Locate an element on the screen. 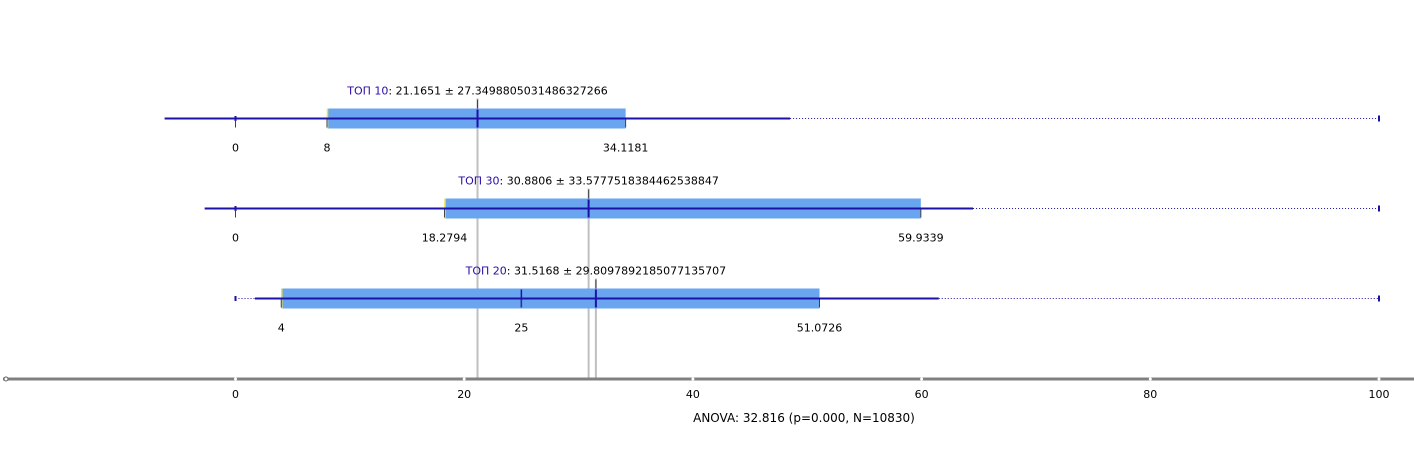 This screenshot has height=467, width=1414. anova-summary: ANOVA: 32.816 (p=0.000, N=10830) is located at coordinates (804, 418).